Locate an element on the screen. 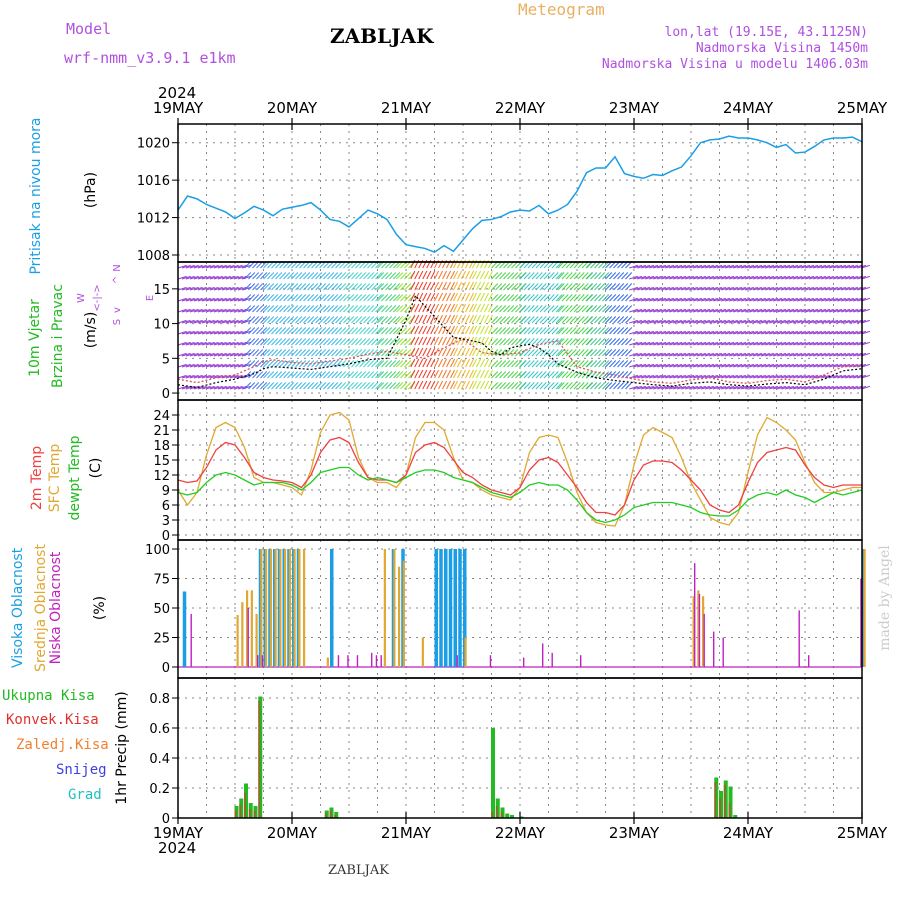 The width and height of the screenshot is (900, 900). y-tick-label: 0.6 is located at coordinates (159, 729).